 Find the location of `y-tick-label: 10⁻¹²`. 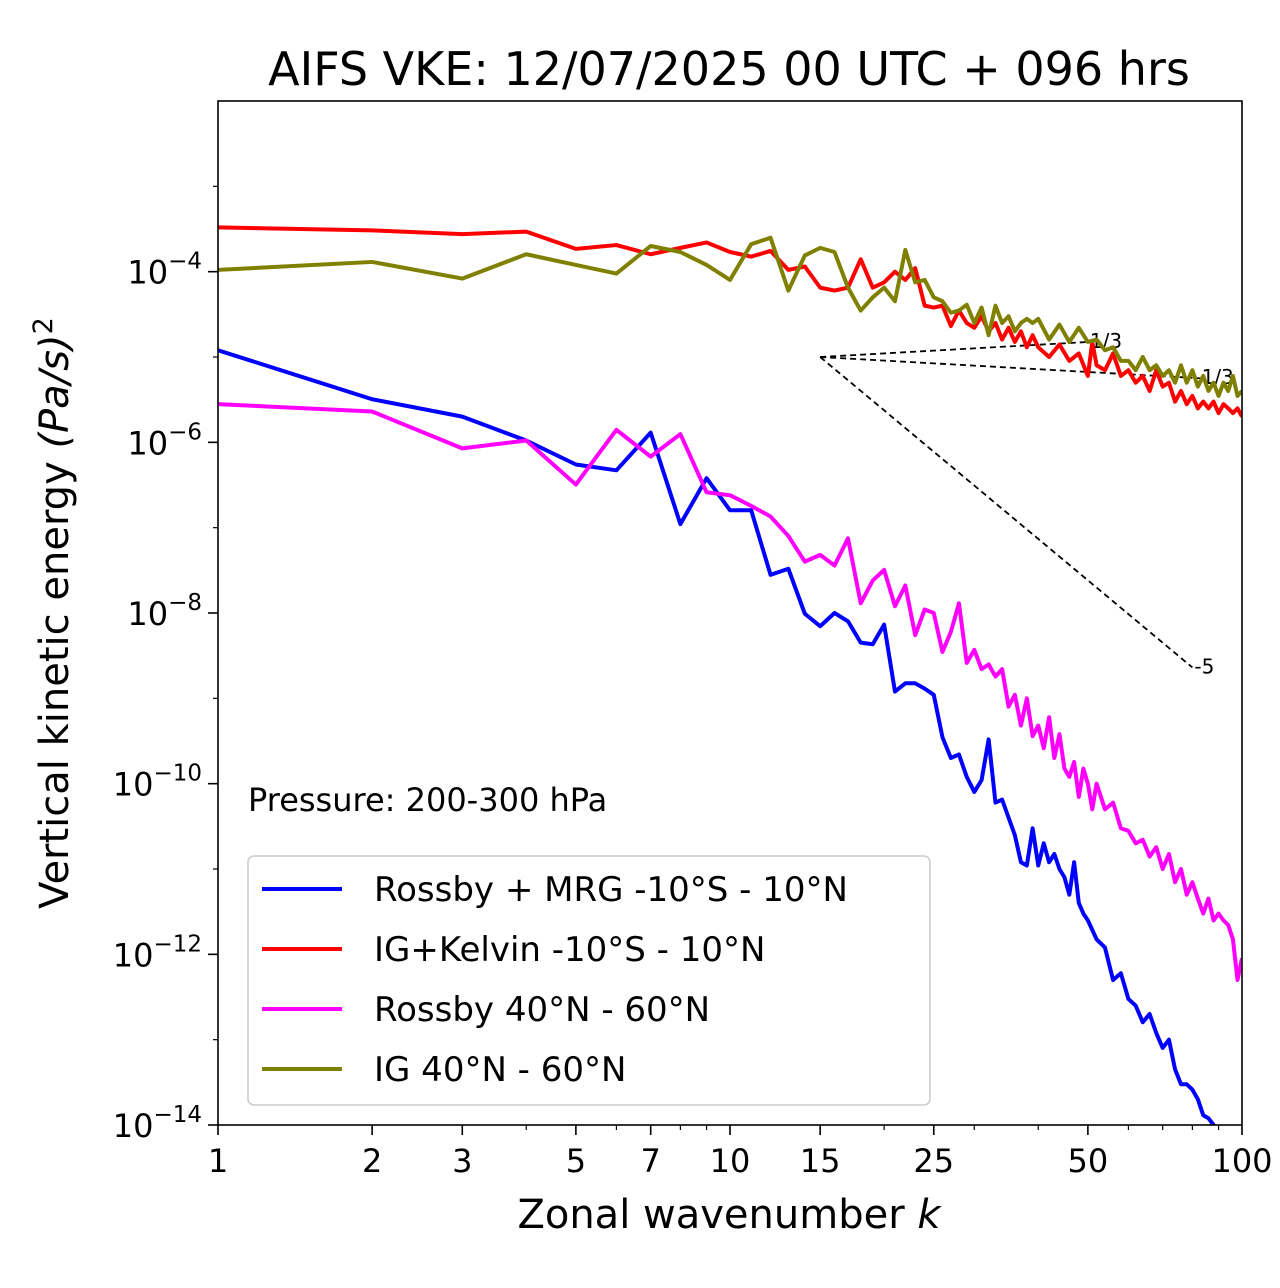

y-tick-label: 10⁻¹² is located at coordinates (157, 952).